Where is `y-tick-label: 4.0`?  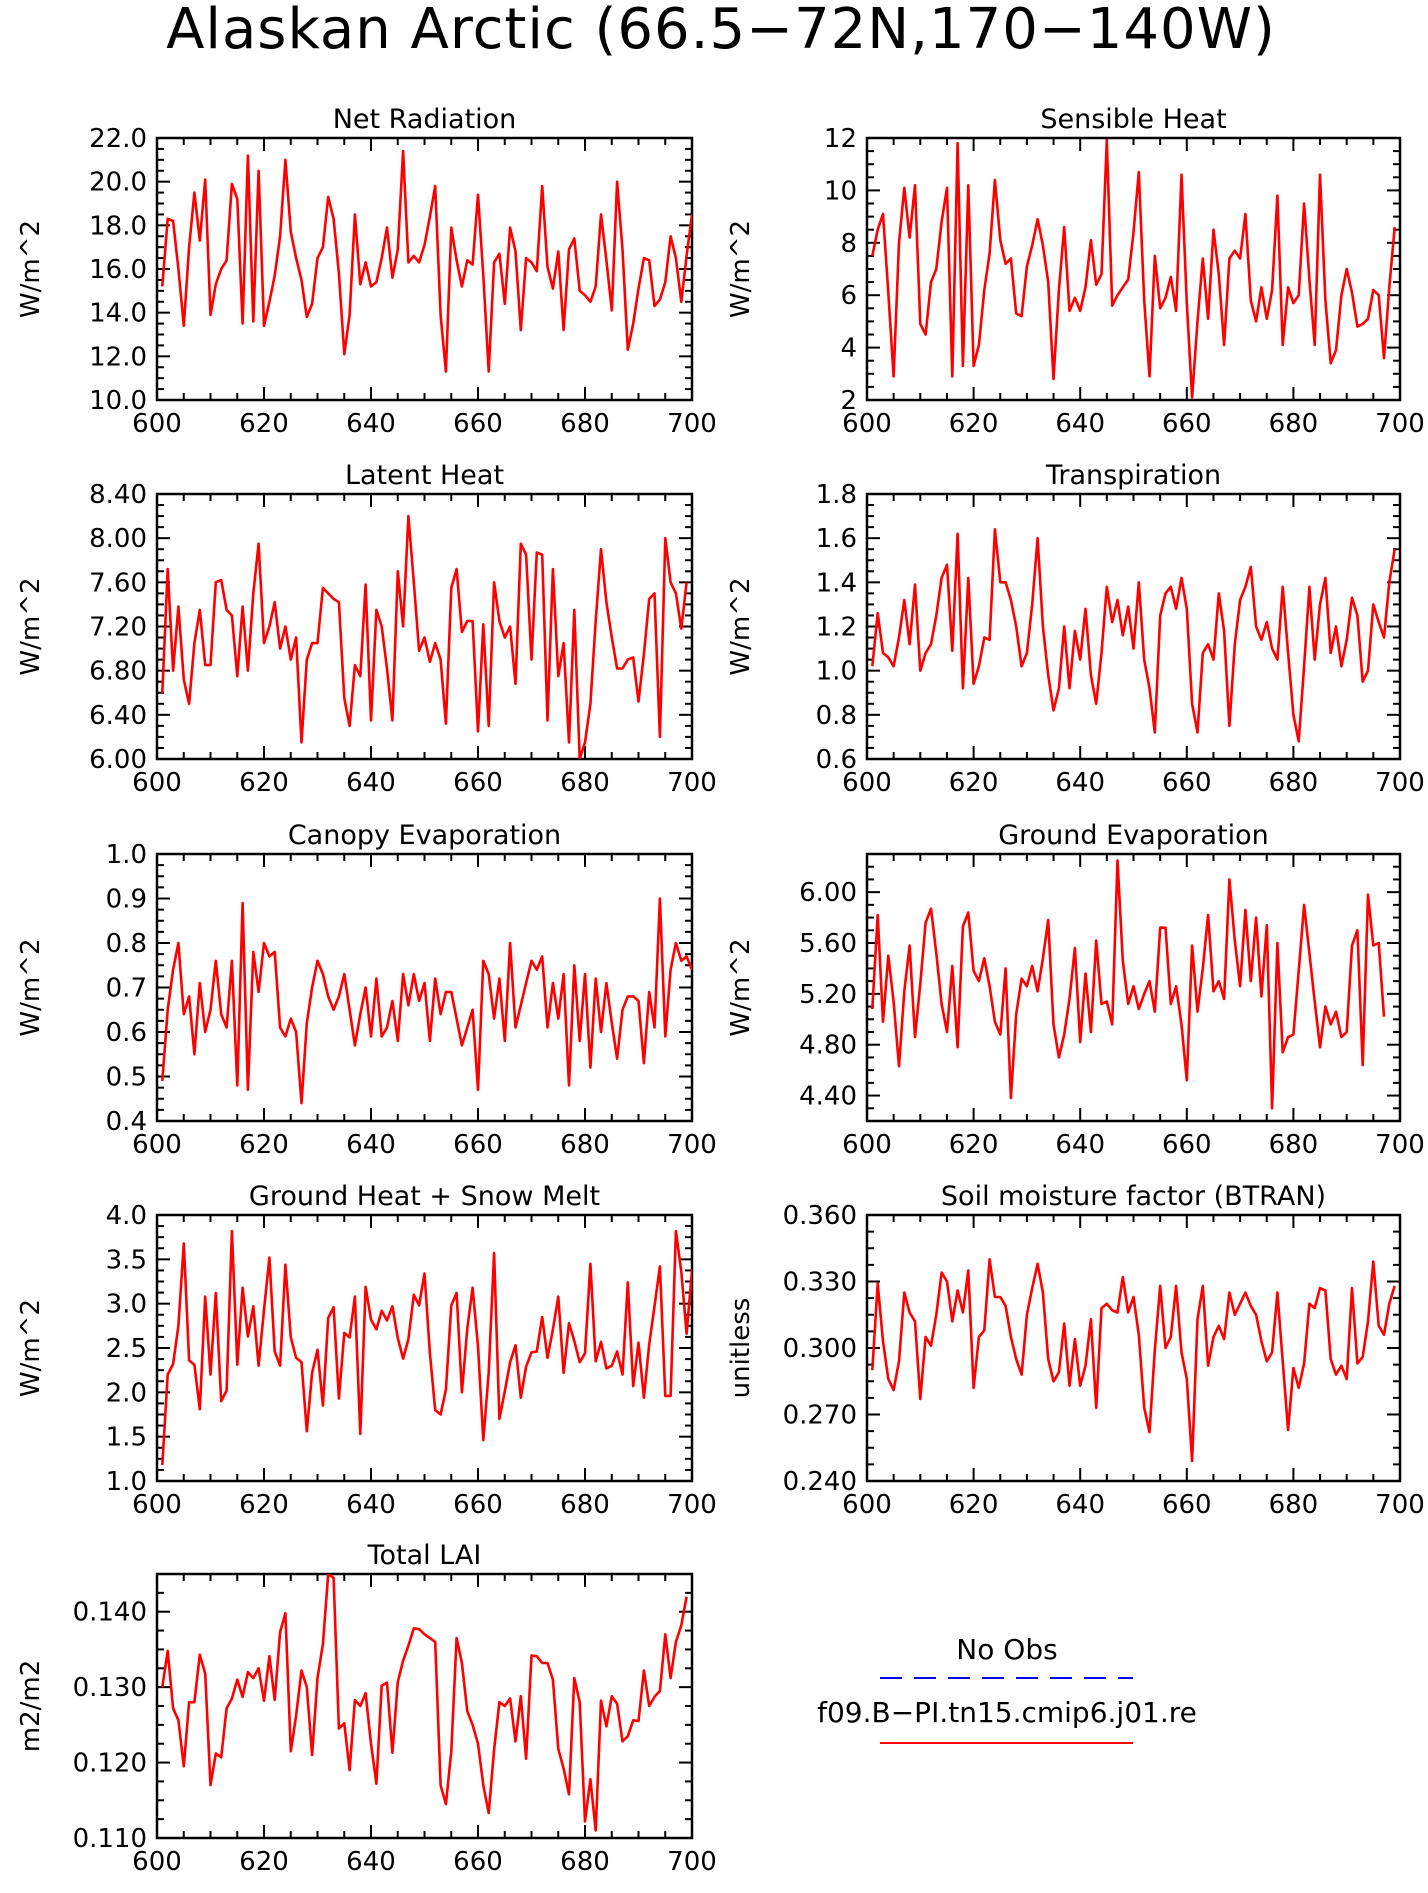 y-tick-label: 4.0 is located at coordinates (126, 1216).